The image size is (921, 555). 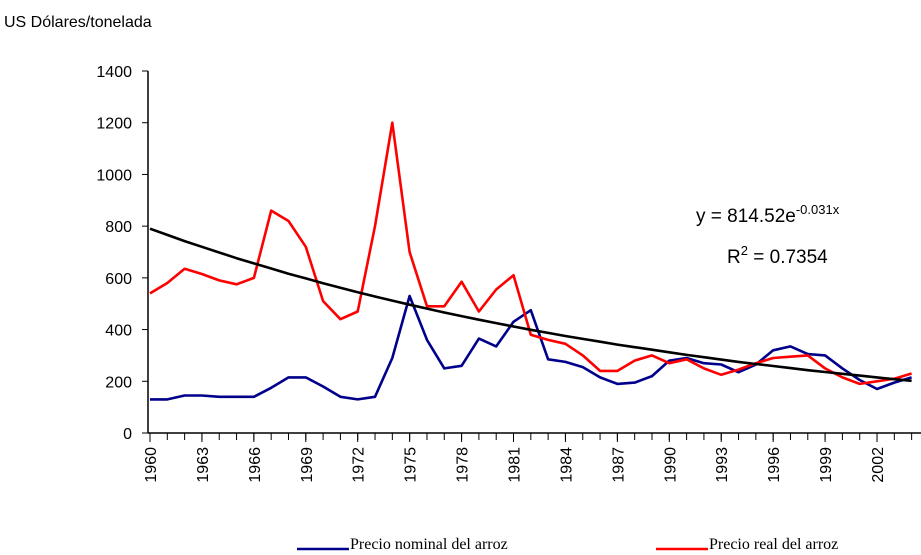 What do you see at coordinates (151, 465) in the screenshot?
I see `x-tick-label: 1960` at bounding box center [151, 465].